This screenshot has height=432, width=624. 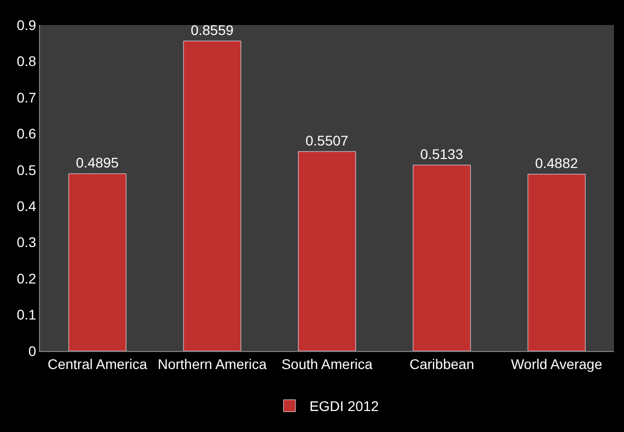 What do you see at coordinates (26, 206) in the screenshot?
I see `y-tick-label: 0.4` at bounding box center [26, 206].